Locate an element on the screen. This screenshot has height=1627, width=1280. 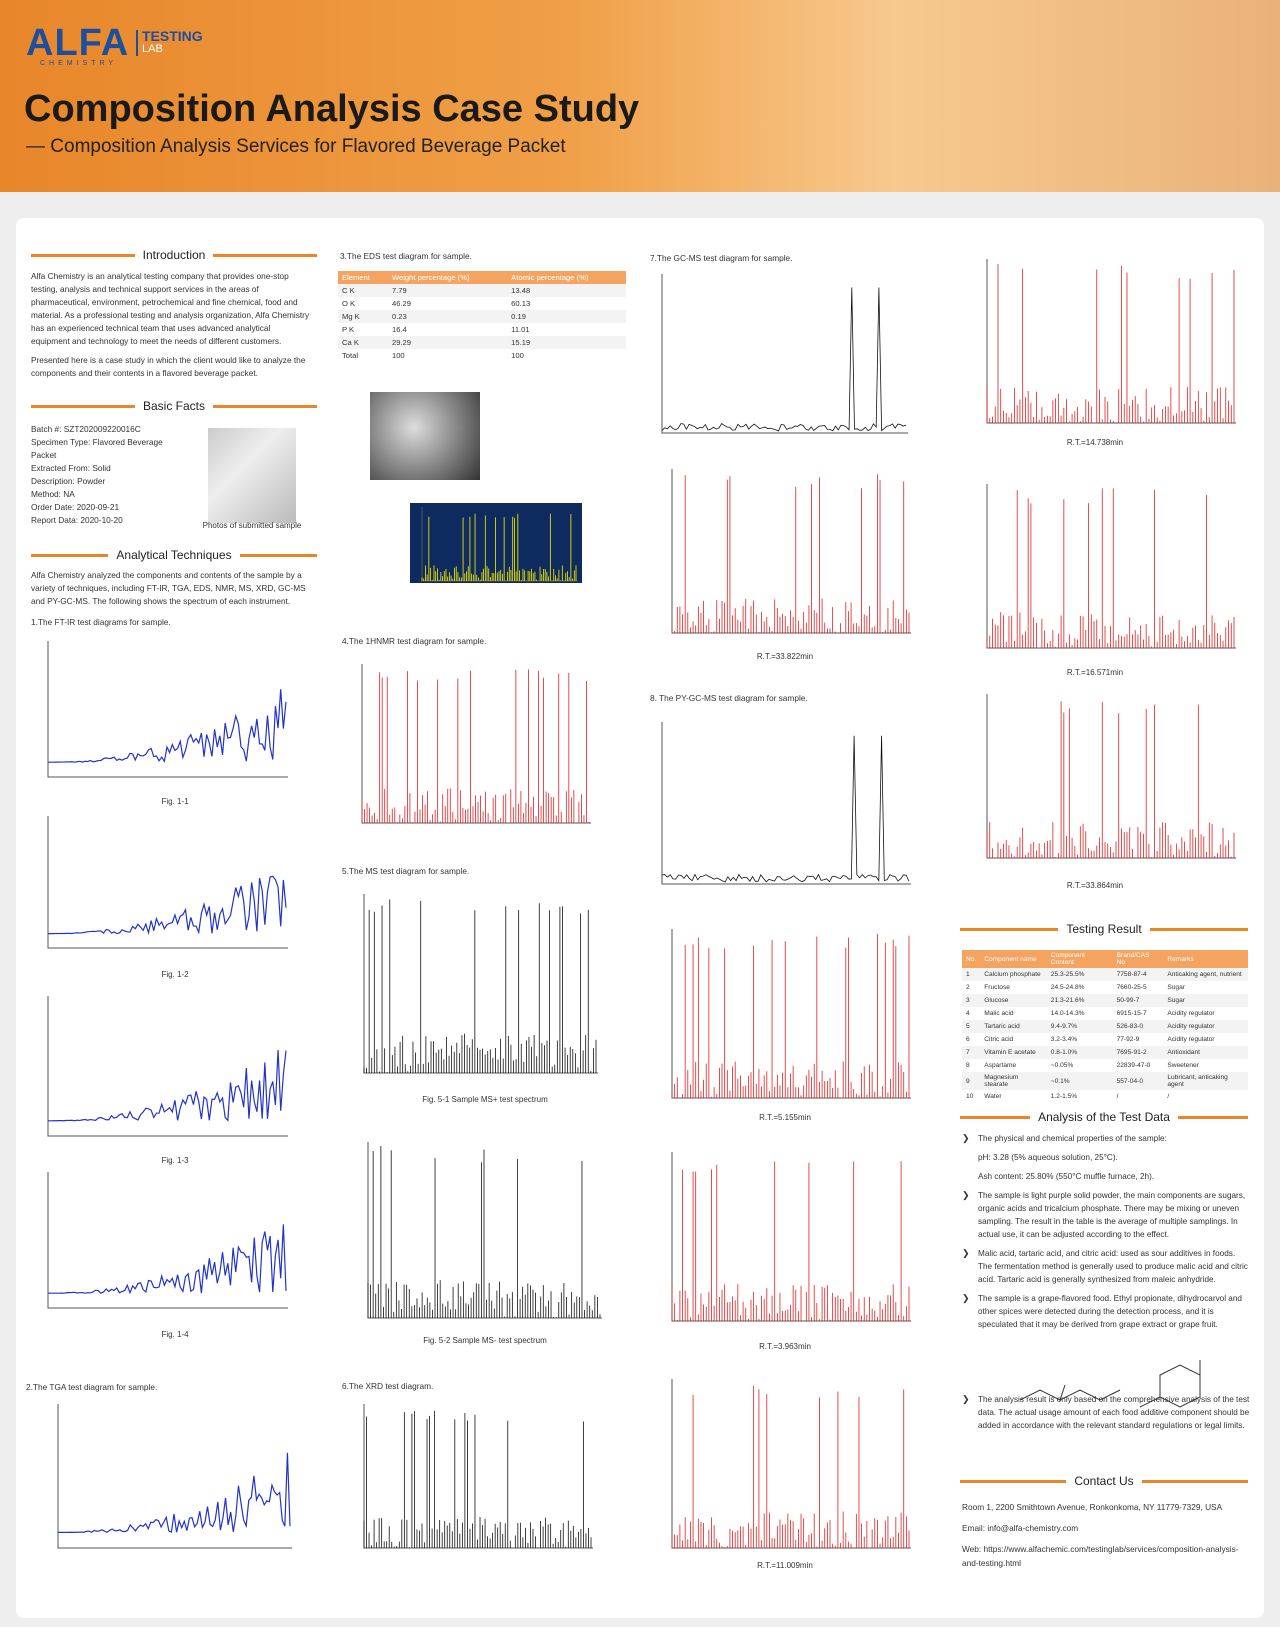
table-row: 2 Fructose 24.5-24.8% 7660-25-5 Sugar is located at coordinates (1105, 987).